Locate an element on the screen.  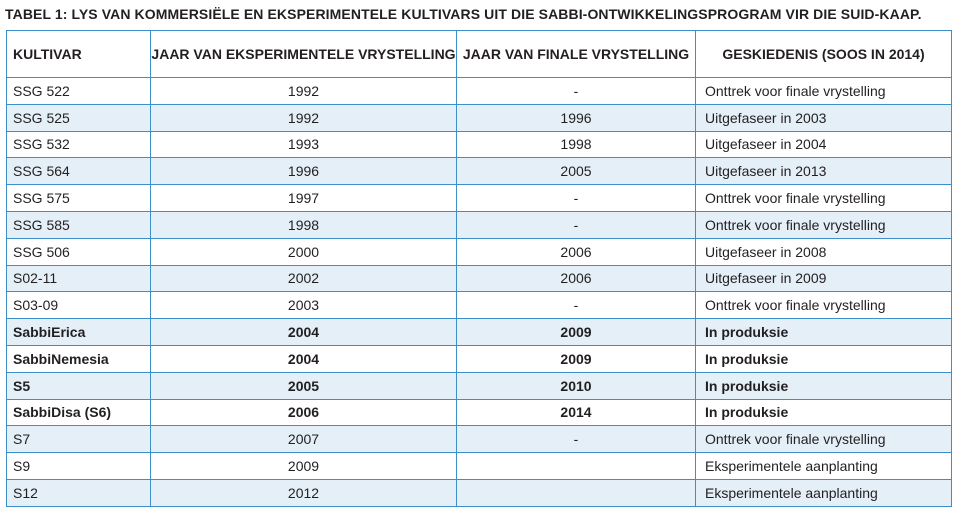
cell-kultivar: SabbiErica is located at coordinates (78, 332).